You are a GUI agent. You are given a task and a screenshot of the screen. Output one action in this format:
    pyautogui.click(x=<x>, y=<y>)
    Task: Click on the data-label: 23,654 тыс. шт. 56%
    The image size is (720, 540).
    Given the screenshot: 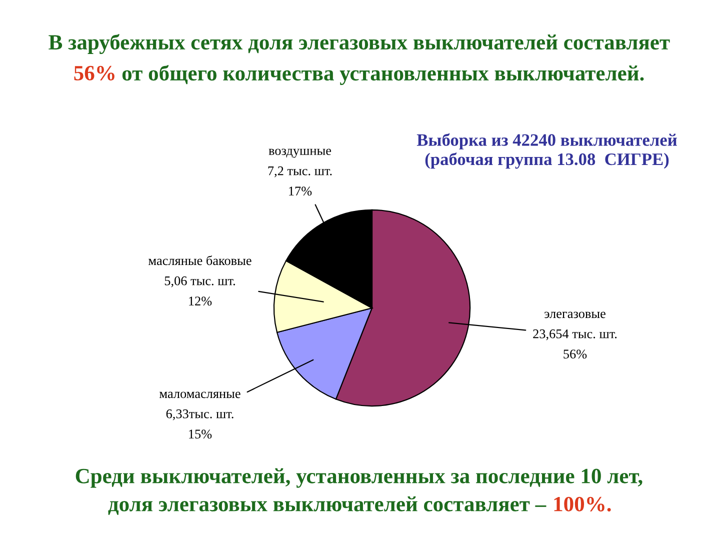 What is the action you would take?
    pyautogui.click(x=575, y=344)
    